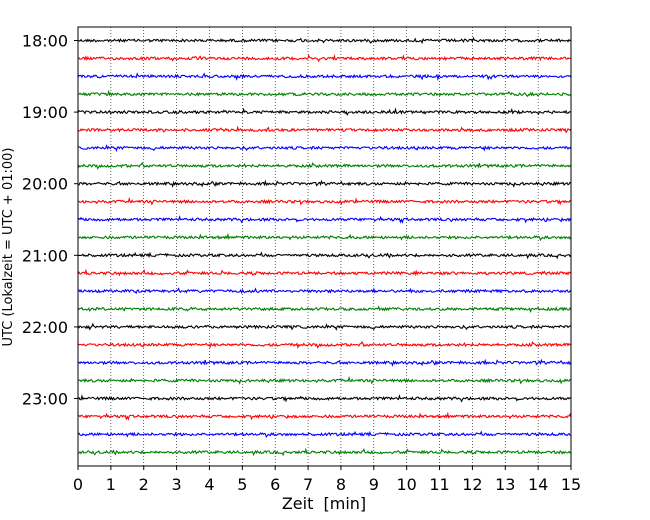 This screenshot has height=520, width=650. I want to click on trace-1900, so click(324, 111).